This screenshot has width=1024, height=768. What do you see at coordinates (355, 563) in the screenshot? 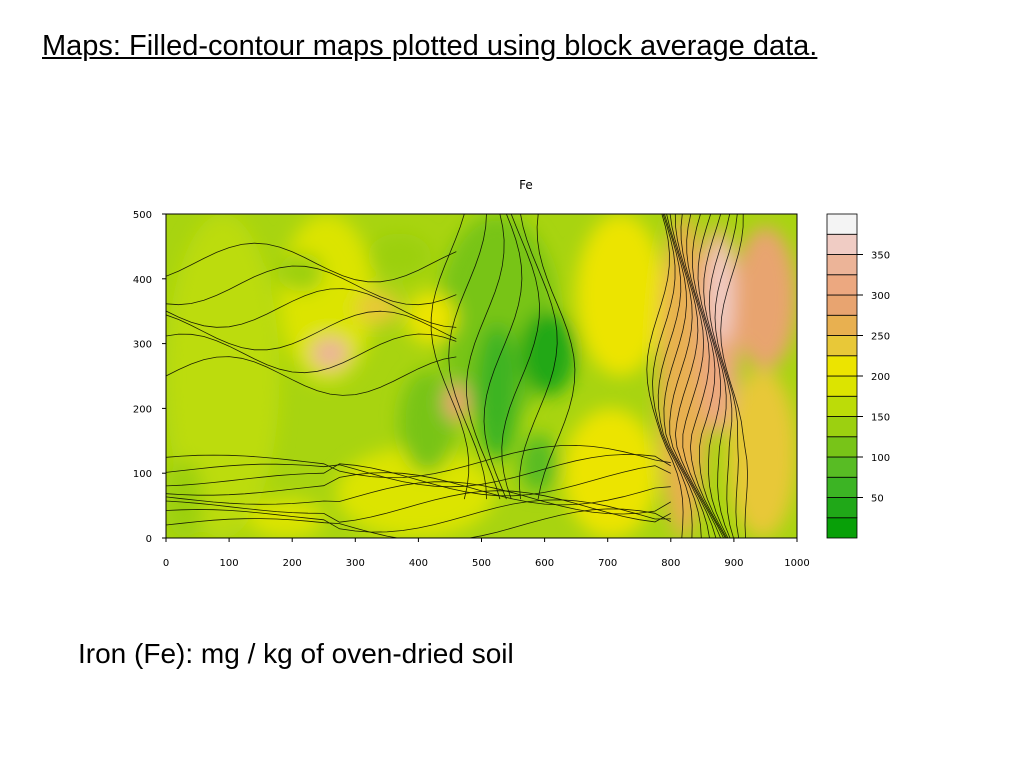
I see `x-tick-label: 300` at bounding box center [355, 563].